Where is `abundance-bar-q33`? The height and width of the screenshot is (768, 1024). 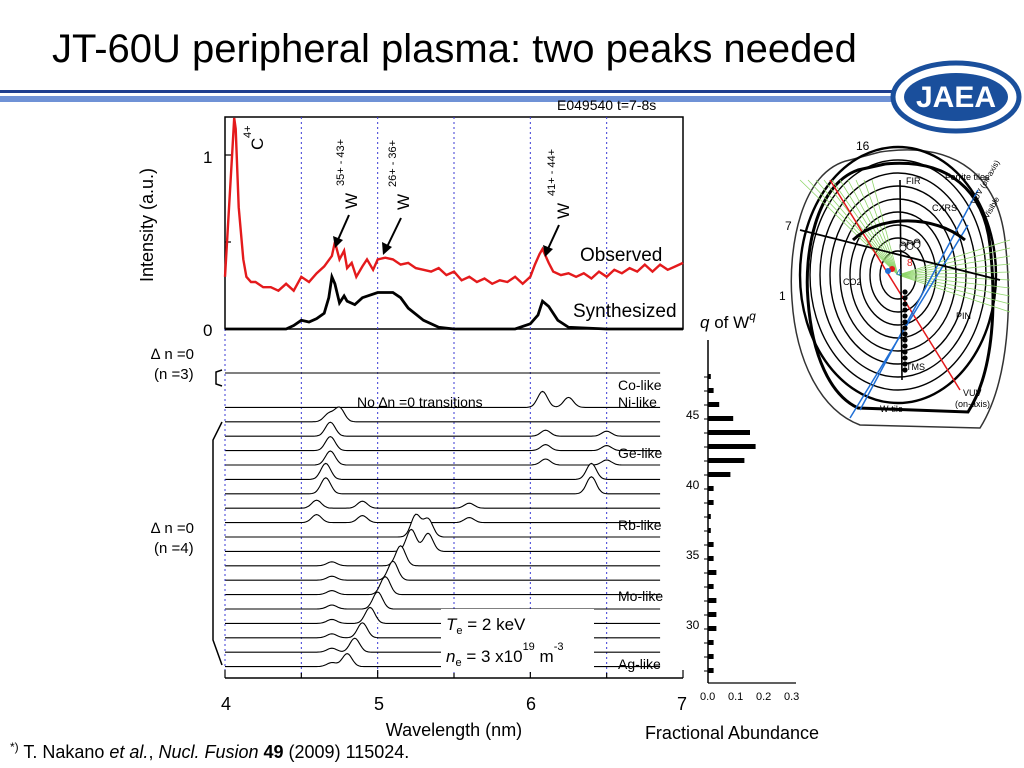
abundance-bar-q33 is located at coordinates (711, 586).